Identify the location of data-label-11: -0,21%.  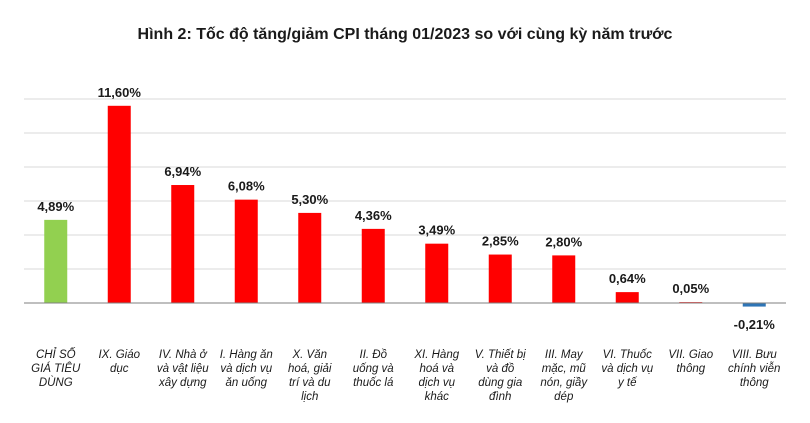
(755, 324).